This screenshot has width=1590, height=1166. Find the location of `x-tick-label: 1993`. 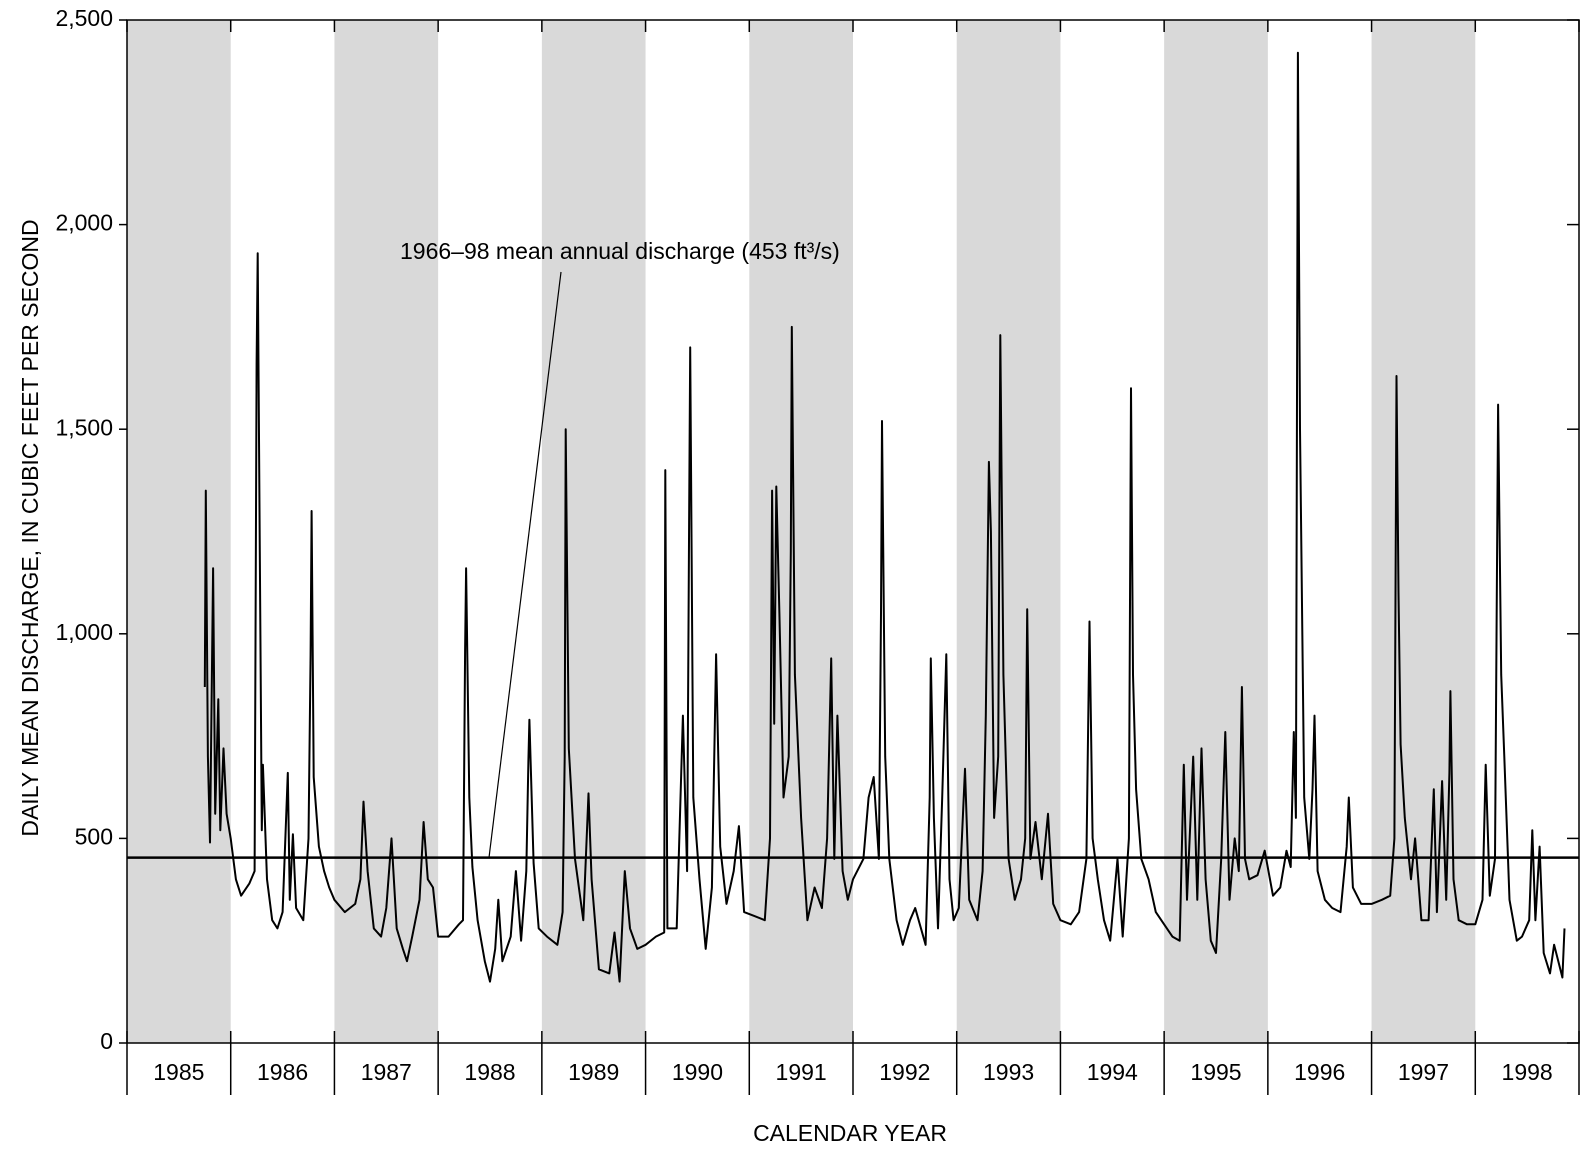

x-tick-label: 1993 is located at coordinates (1008, 1072).